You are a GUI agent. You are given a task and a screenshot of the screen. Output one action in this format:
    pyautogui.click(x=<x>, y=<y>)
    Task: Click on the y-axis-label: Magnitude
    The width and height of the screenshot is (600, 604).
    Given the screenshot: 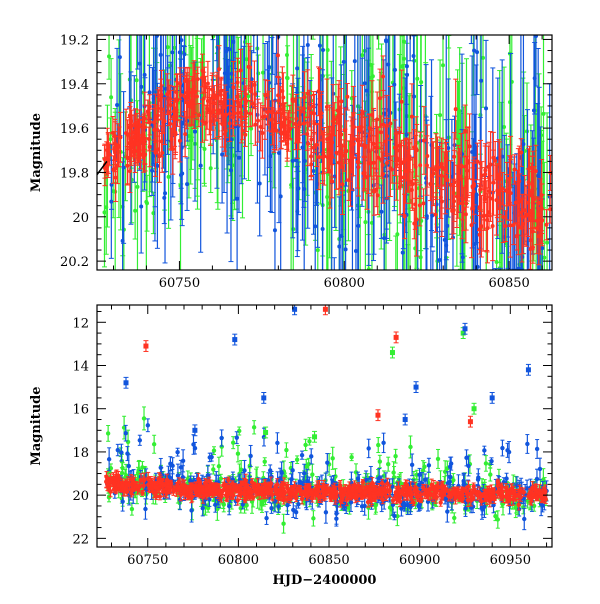 What is the action you would take?
    pyautogui.click(x=36, y=152)
    